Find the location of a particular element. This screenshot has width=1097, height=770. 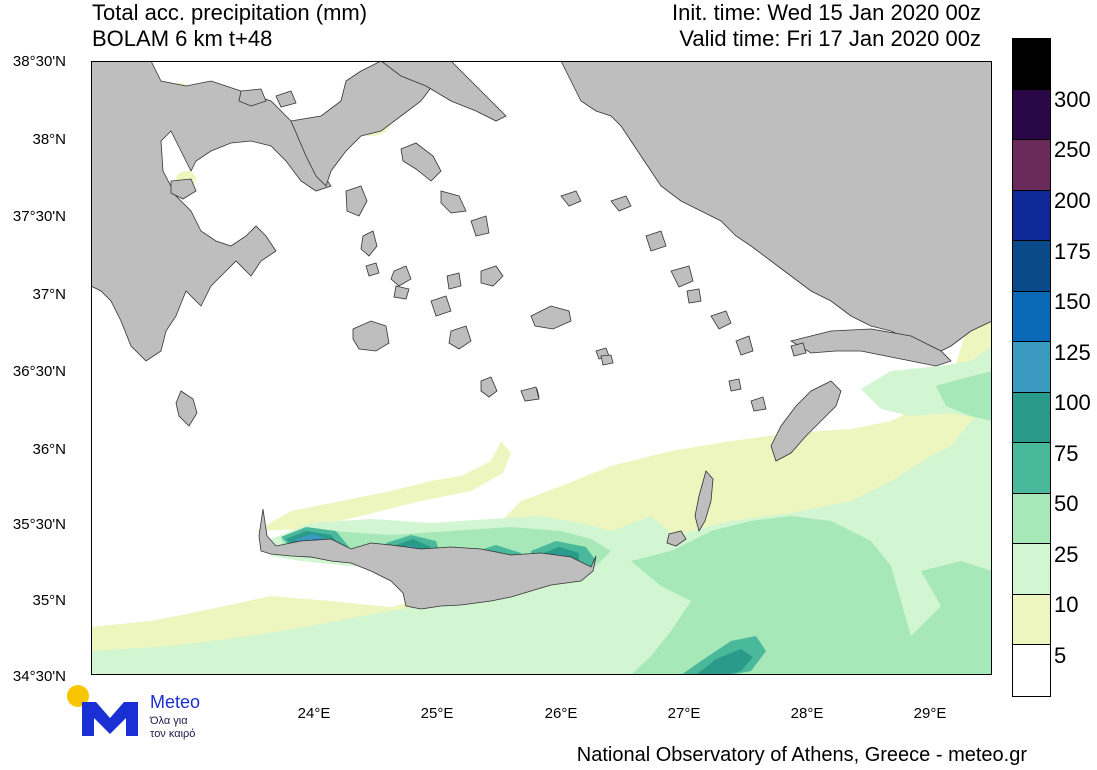

colorbar-label: 175 is located at coordinates (1072, 251).